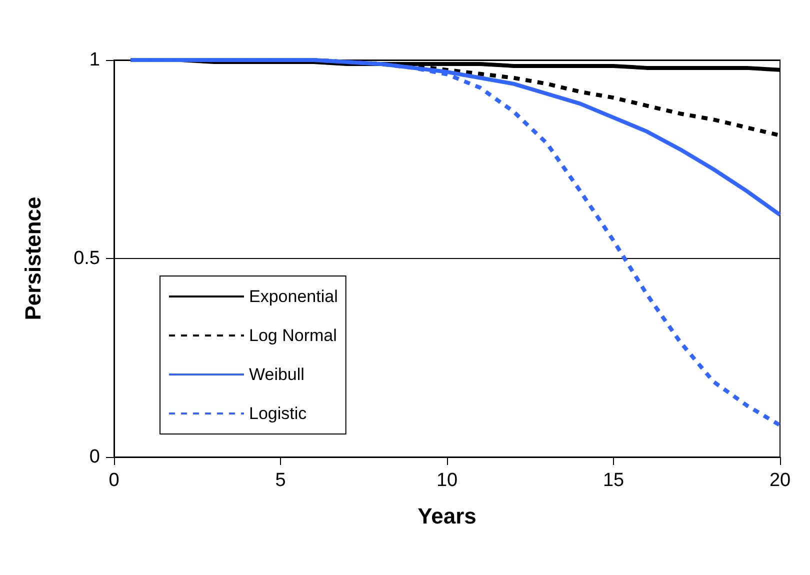  I want to click on legend-label: Log Normal, so click(293, 335).